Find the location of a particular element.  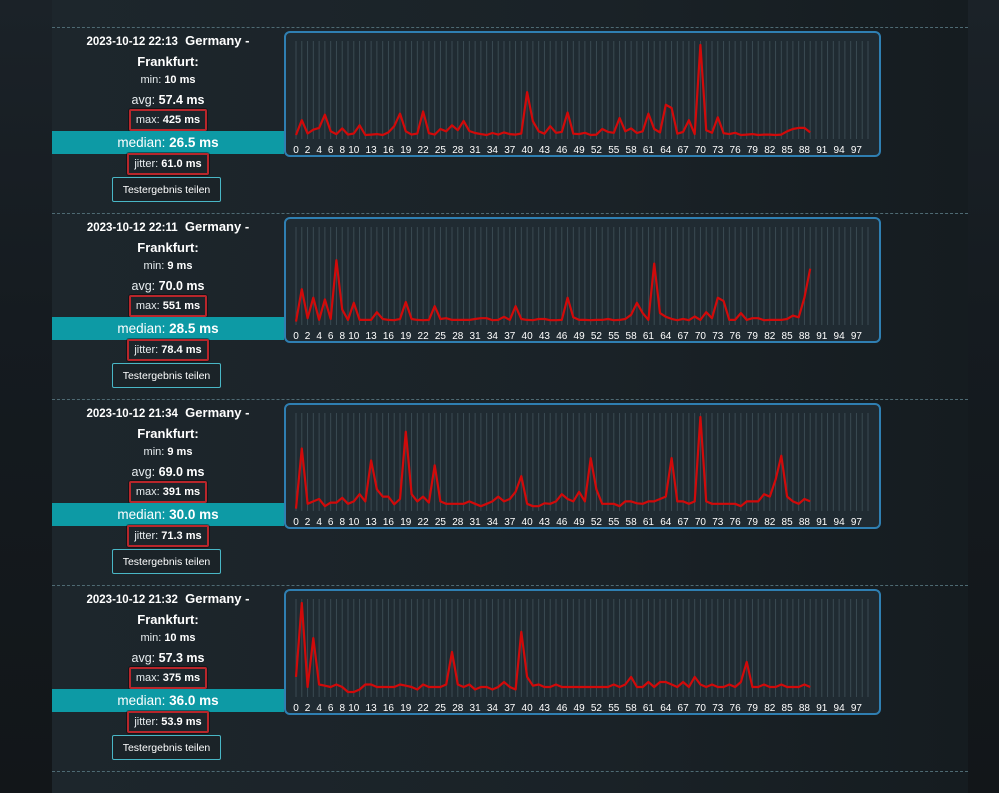

x-tick-label: 73 is located at coordinates (718, 522).